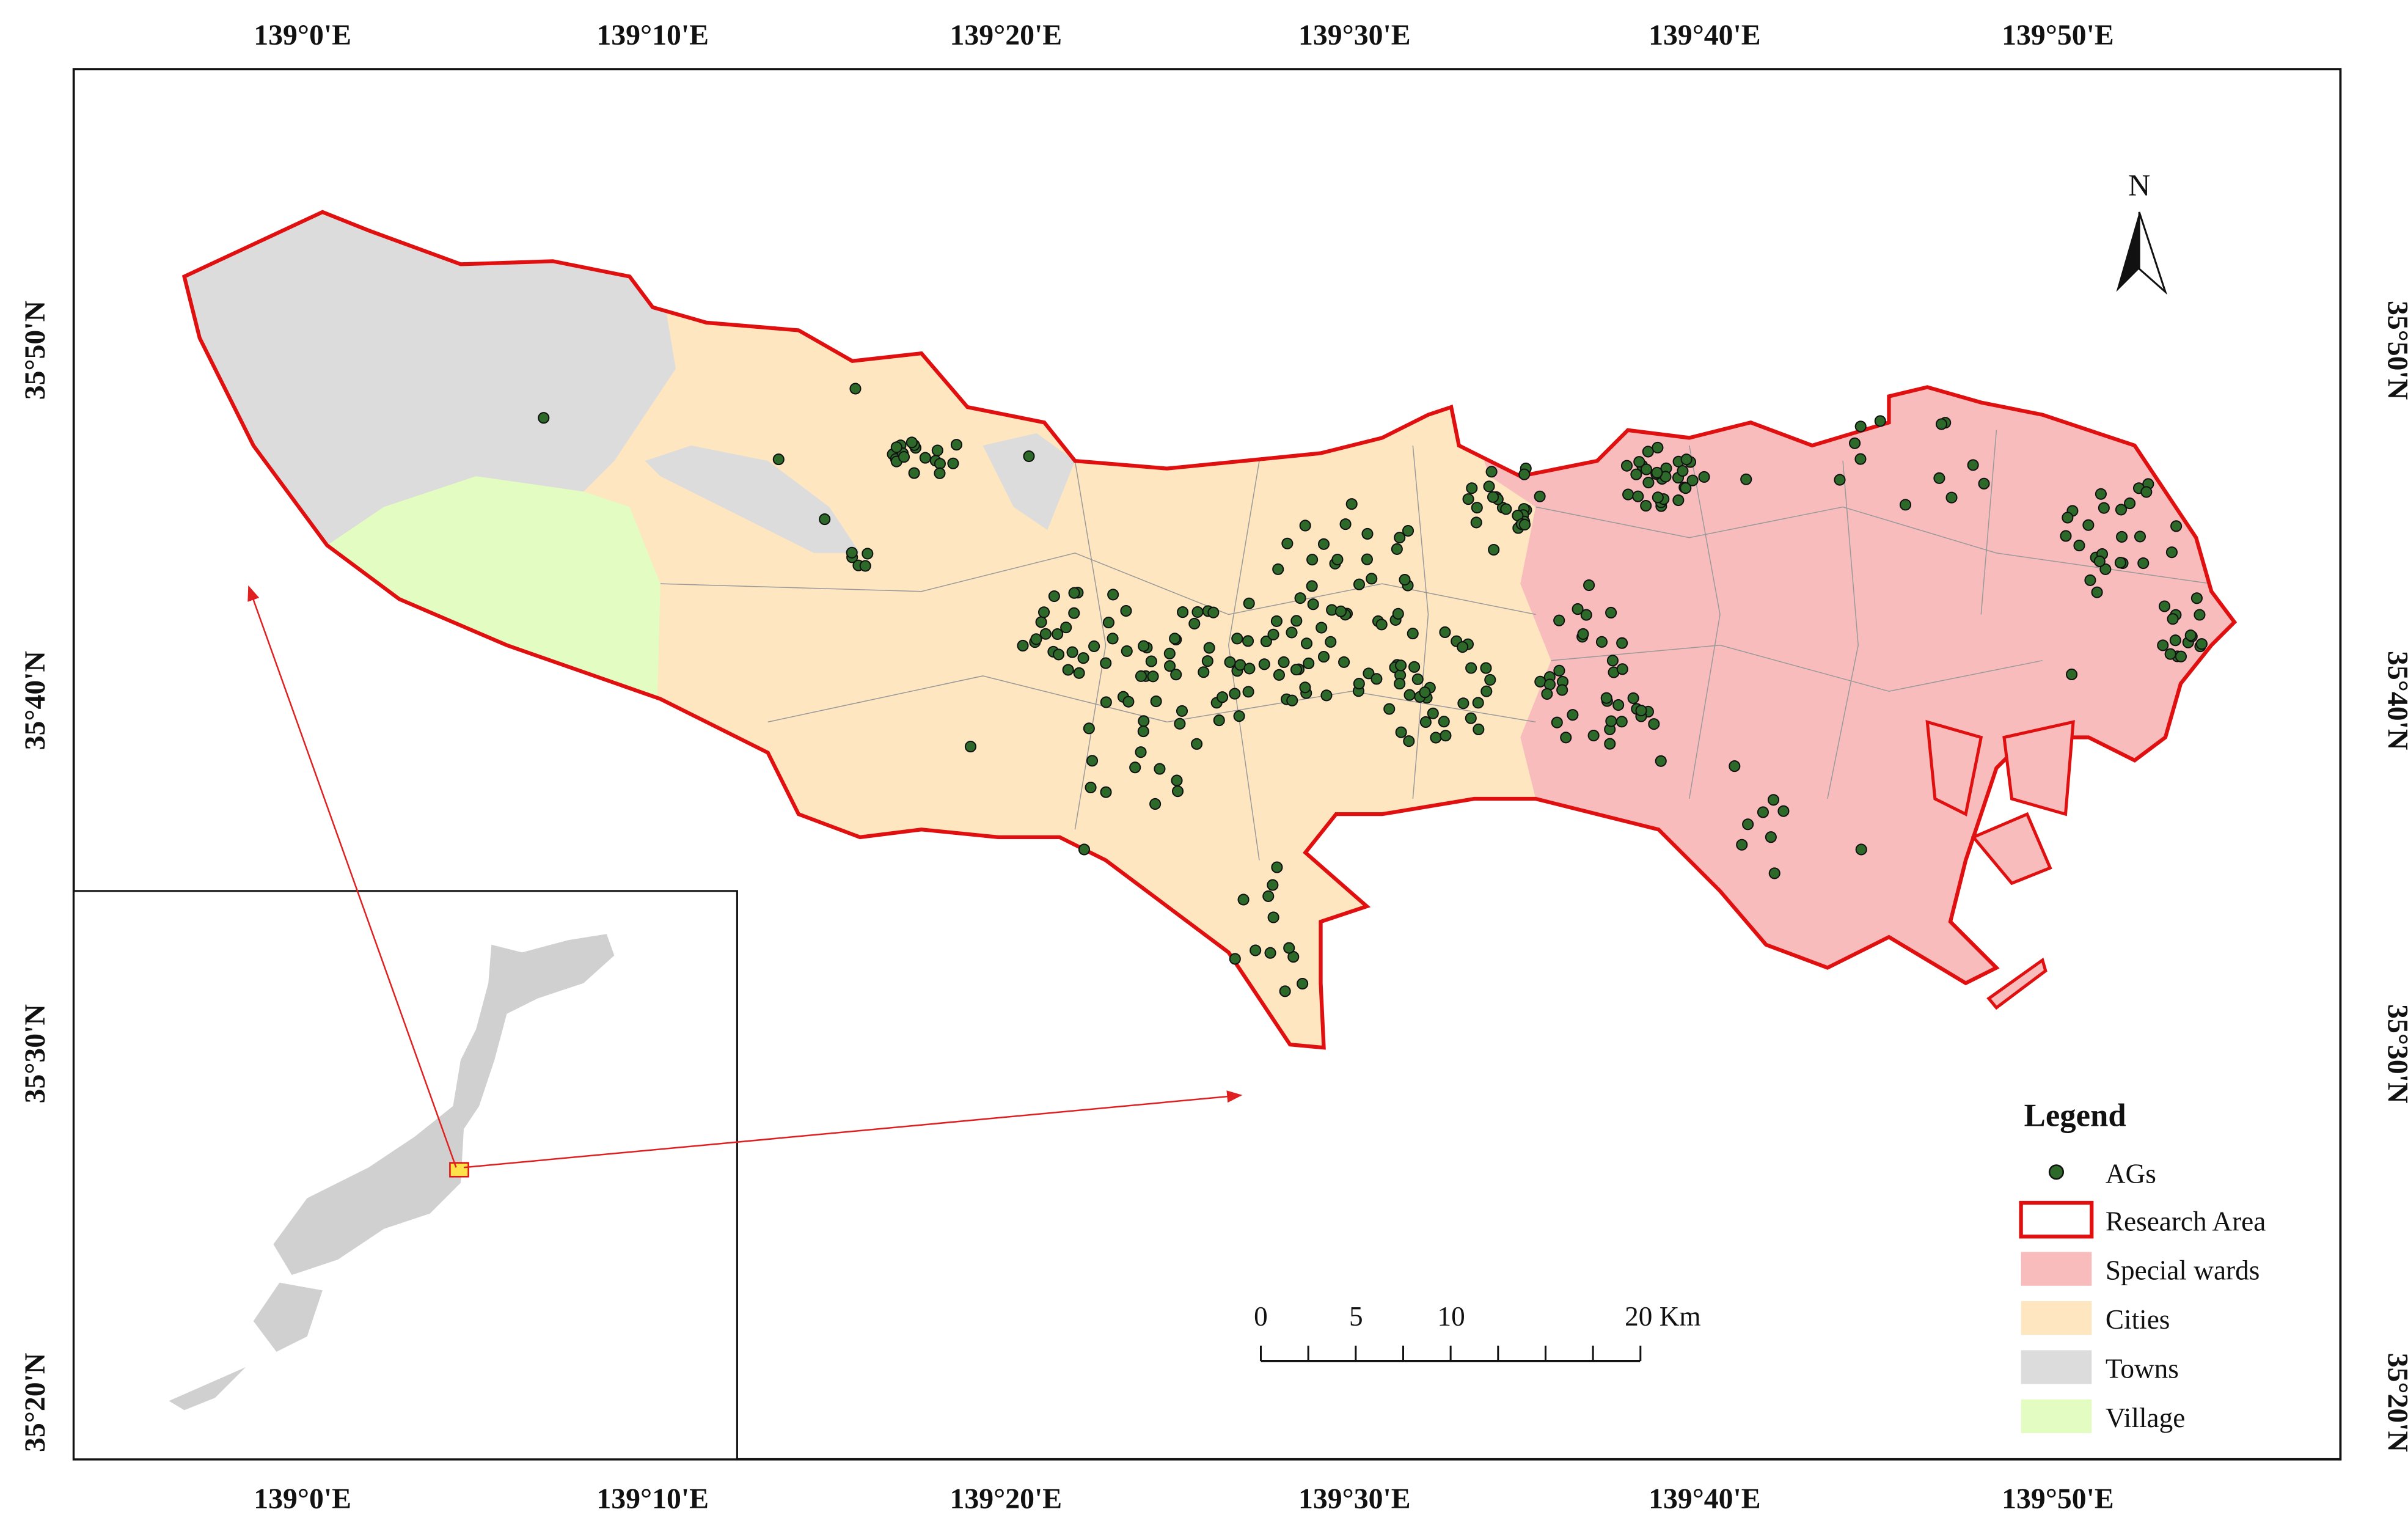 This screenshot has width=2408, height=1534. What do you see at coordinates (853, 1129) in the screenshot?
I see `locator-arrow` at bounding box center [853, 1129].